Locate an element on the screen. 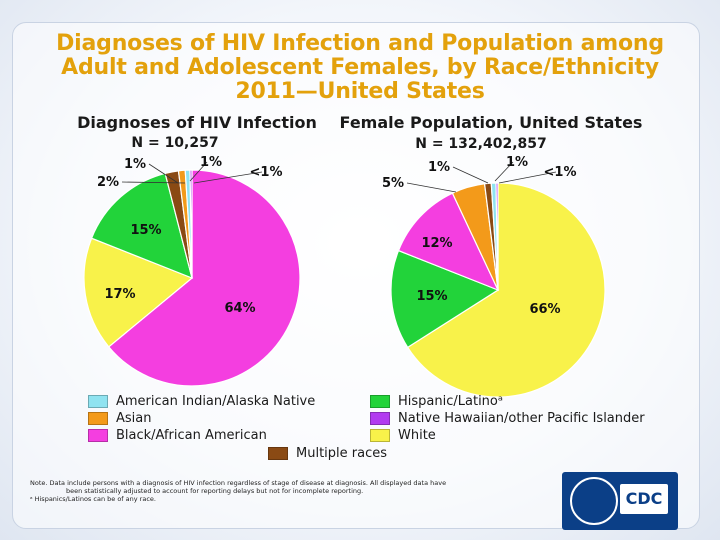  cdc-logo-block: CDC is located at coordinates (620, 501).